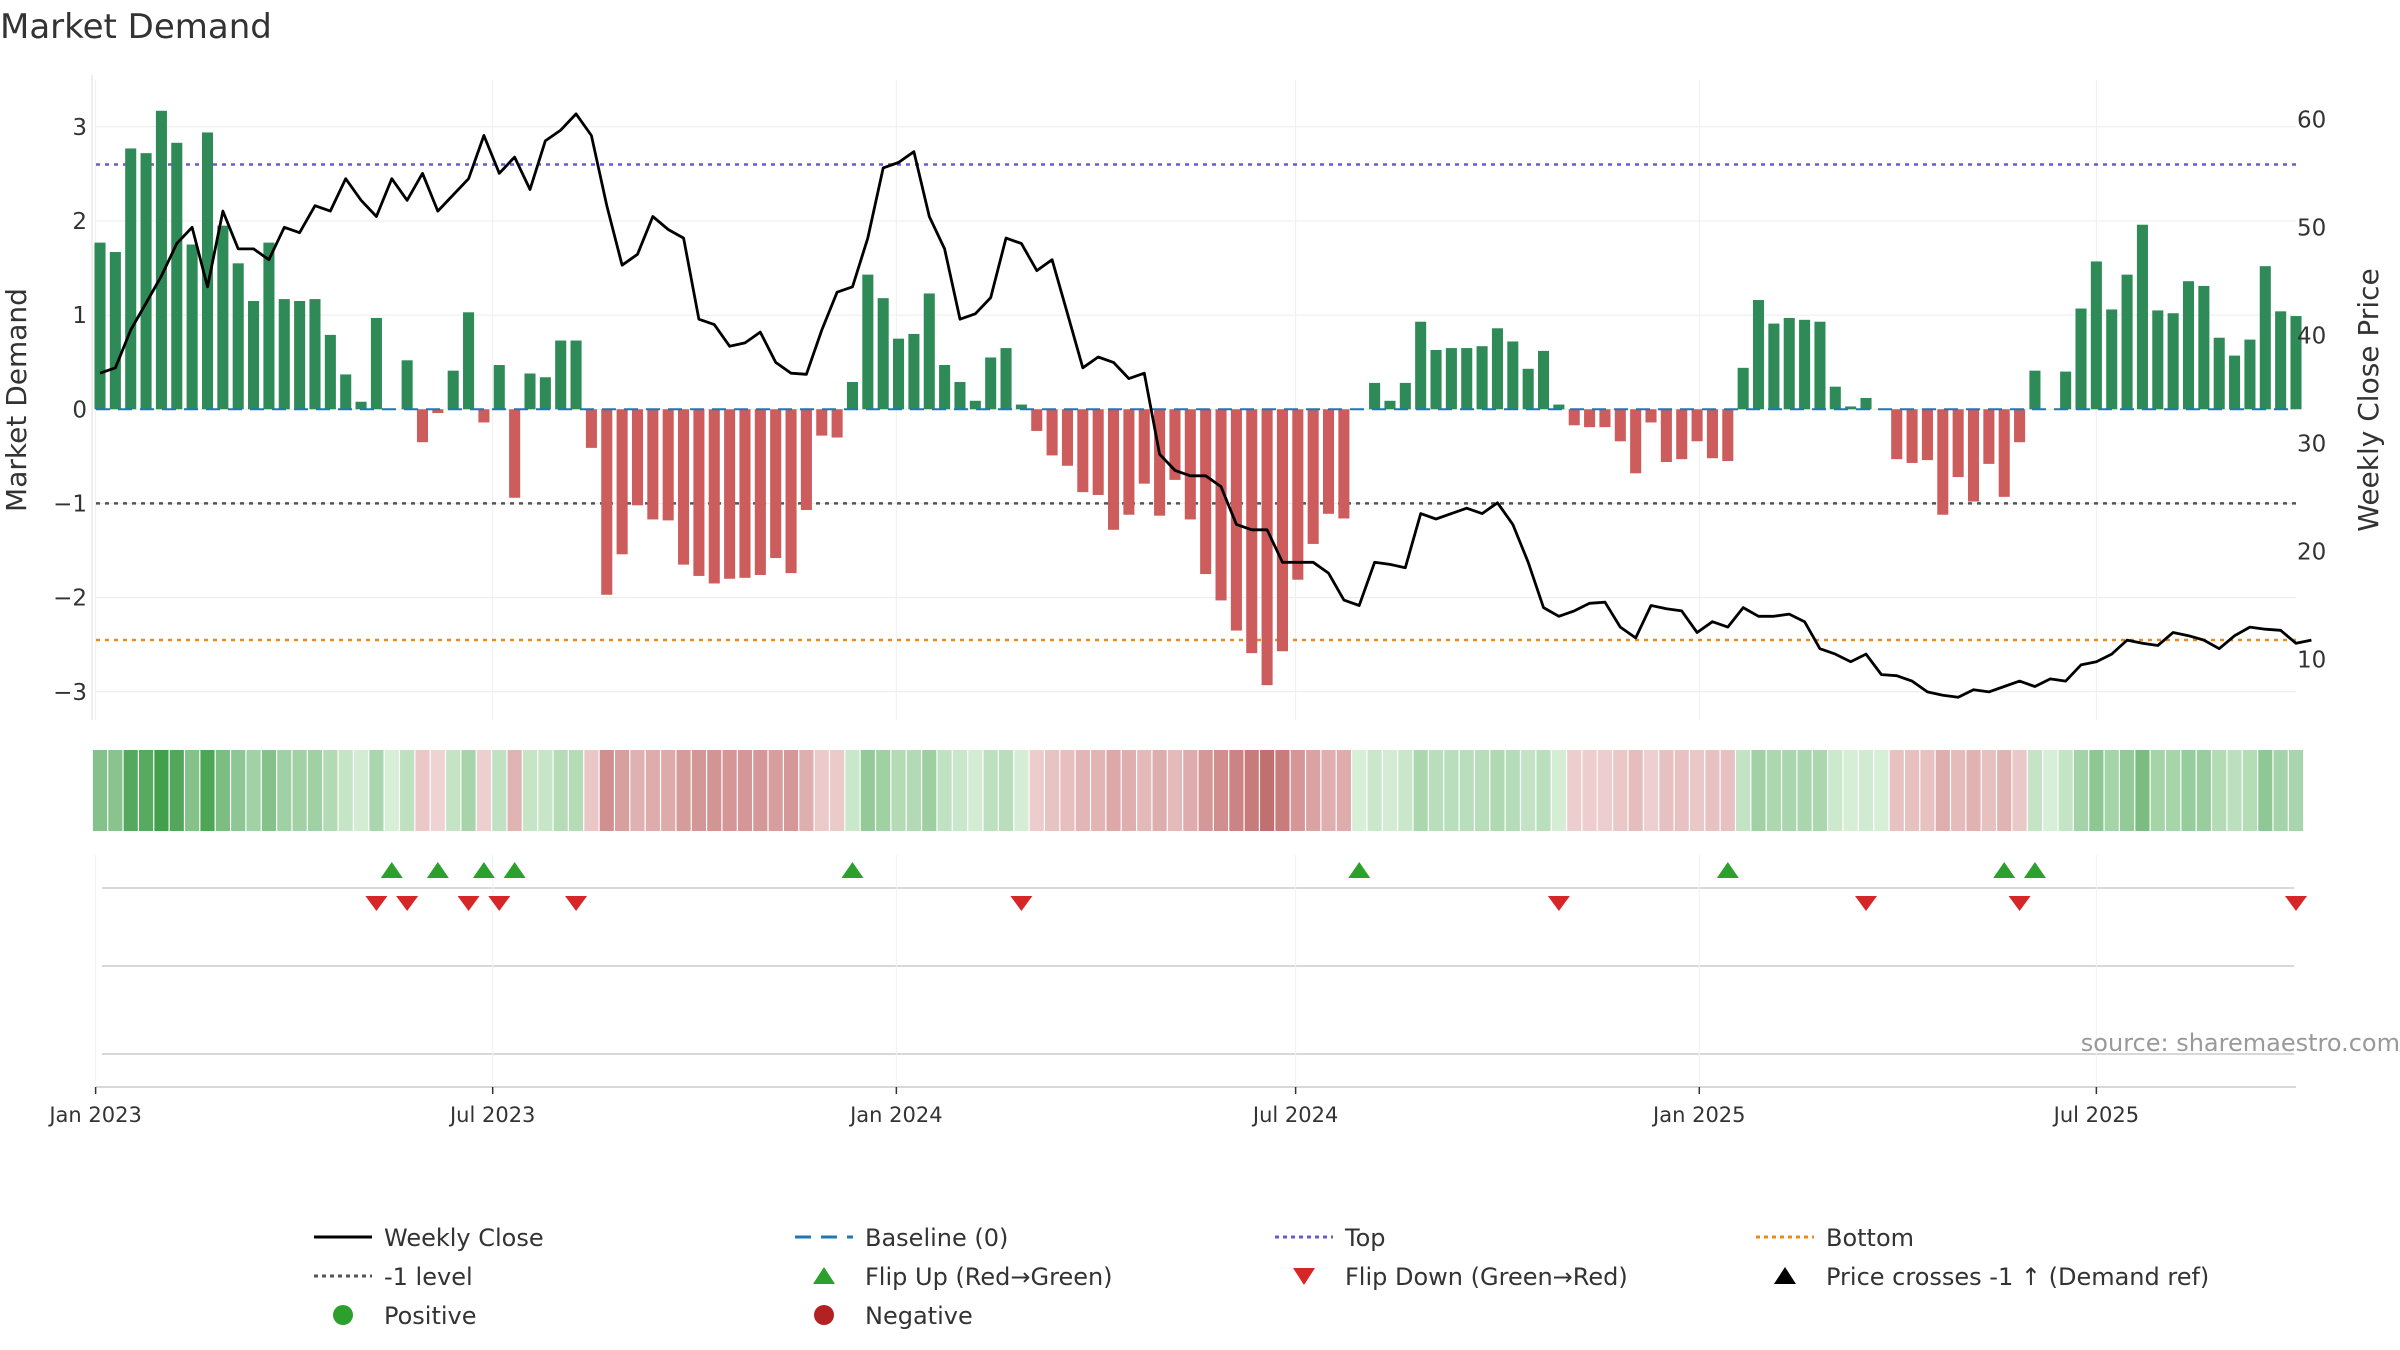 This screenshot has width=2400, height=1350. I want to click on left-tick-label: 0, so click(79, 410).